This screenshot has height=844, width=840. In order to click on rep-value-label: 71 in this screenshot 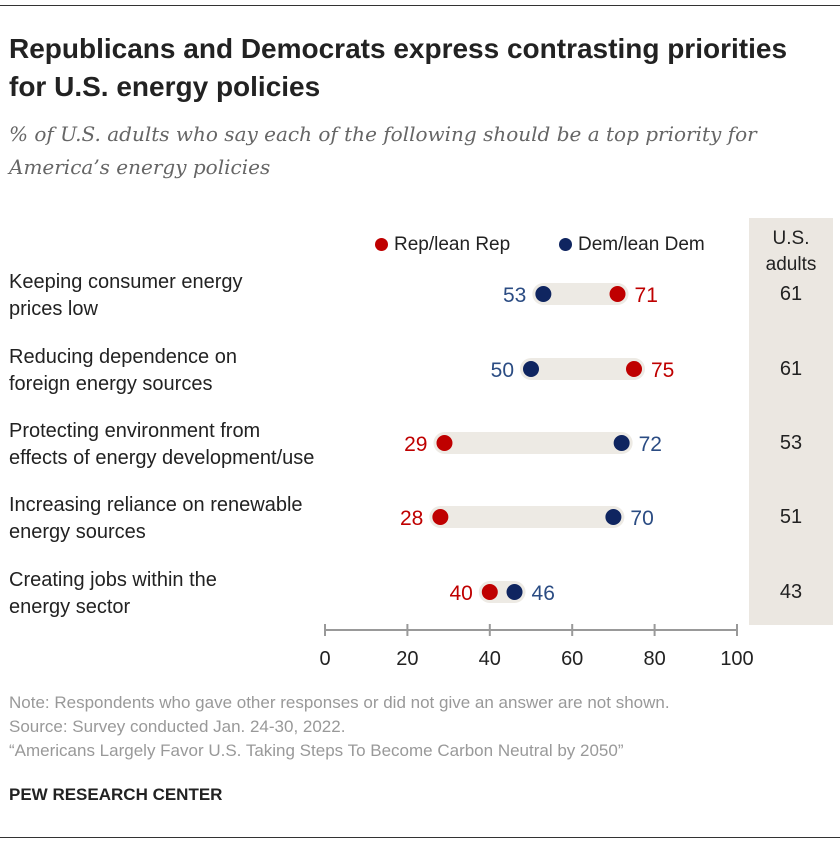, I will do `click(646, 295)`.